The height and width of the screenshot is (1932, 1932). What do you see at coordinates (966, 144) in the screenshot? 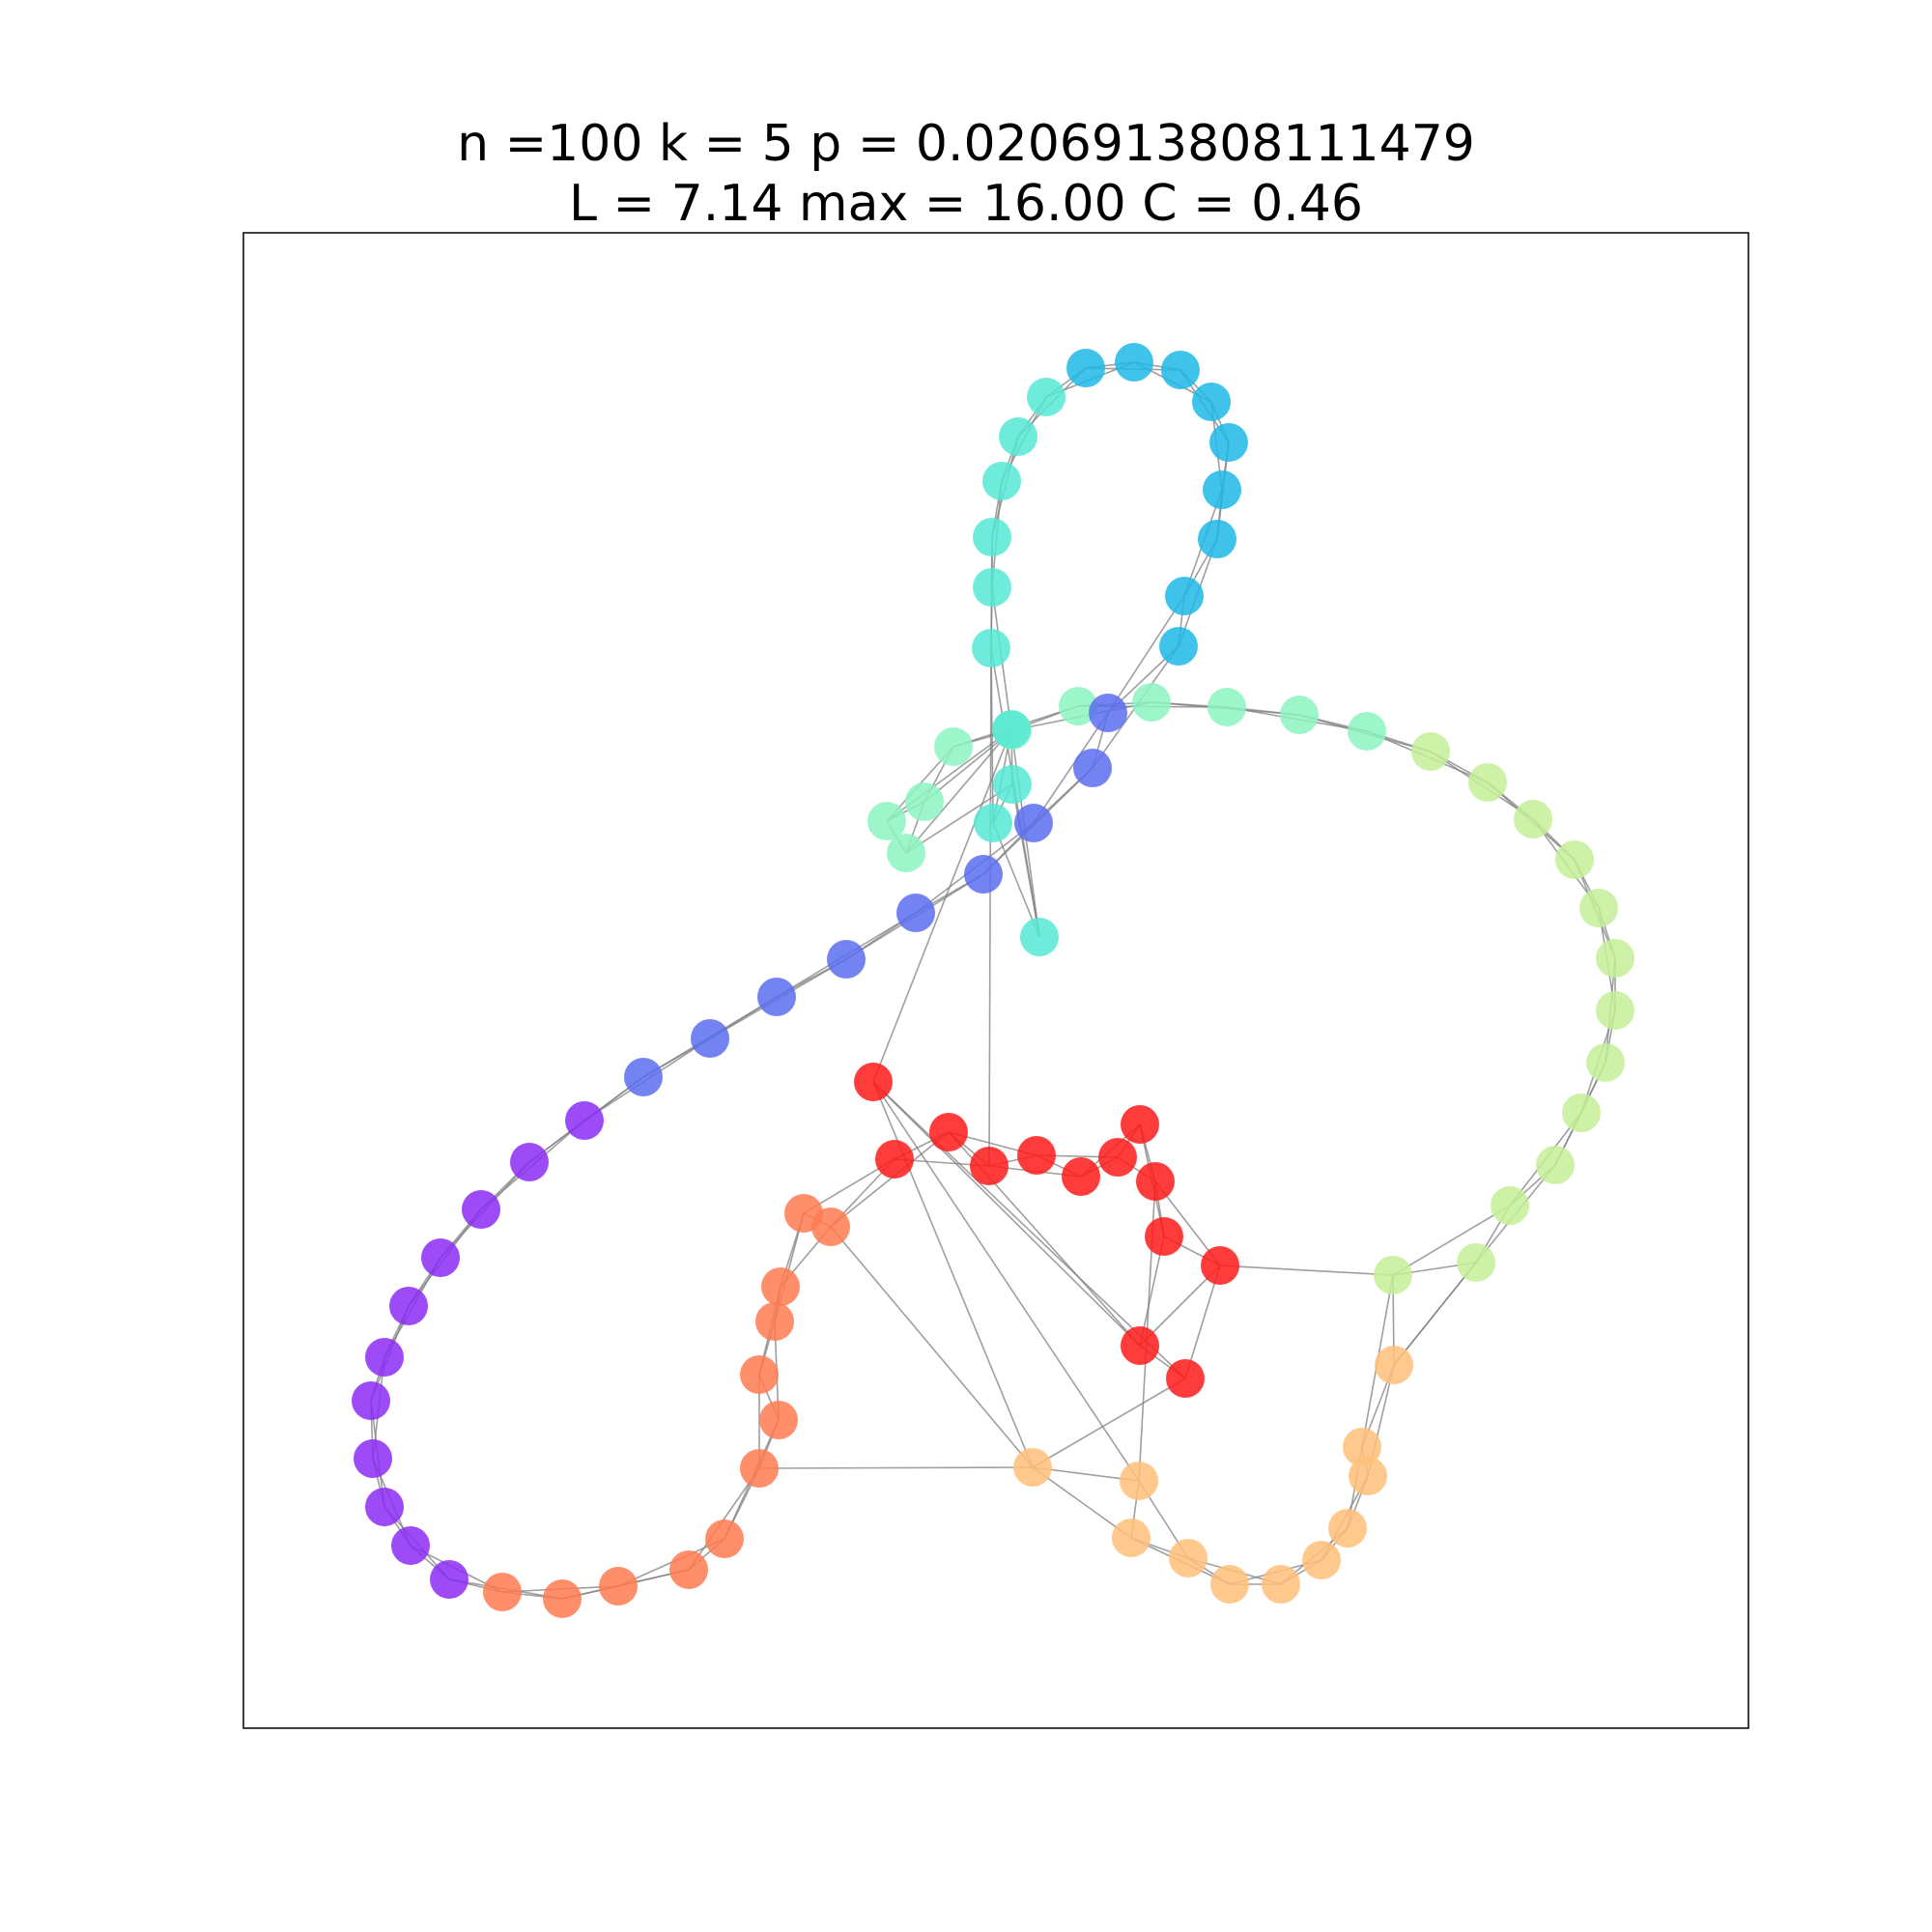
I see `title-line-1: n =100 k = 5 p = 0.0206913808111479` at bounding box center [966, 144].